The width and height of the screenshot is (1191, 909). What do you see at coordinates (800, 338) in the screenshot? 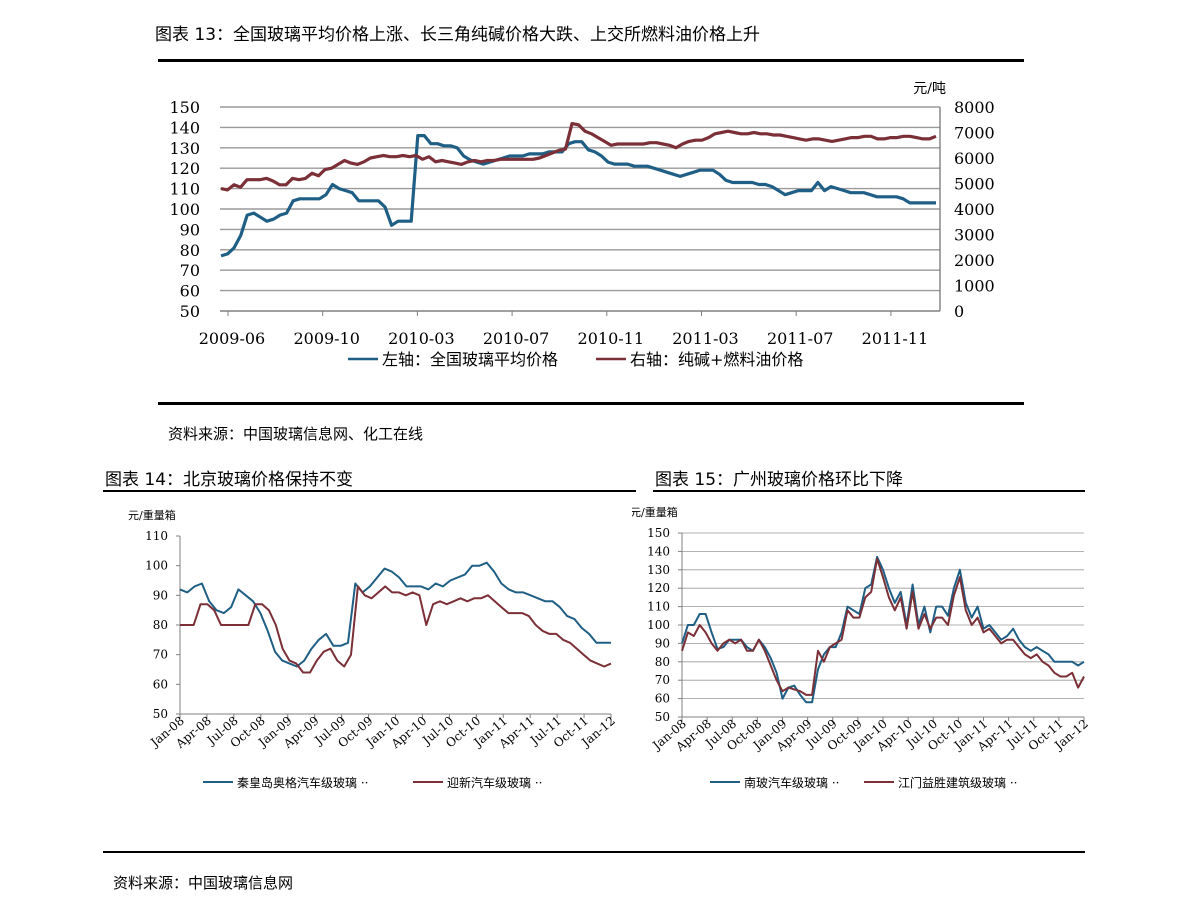
I see `x-tick-label: 2011-07` at bounding box center [800, 338].